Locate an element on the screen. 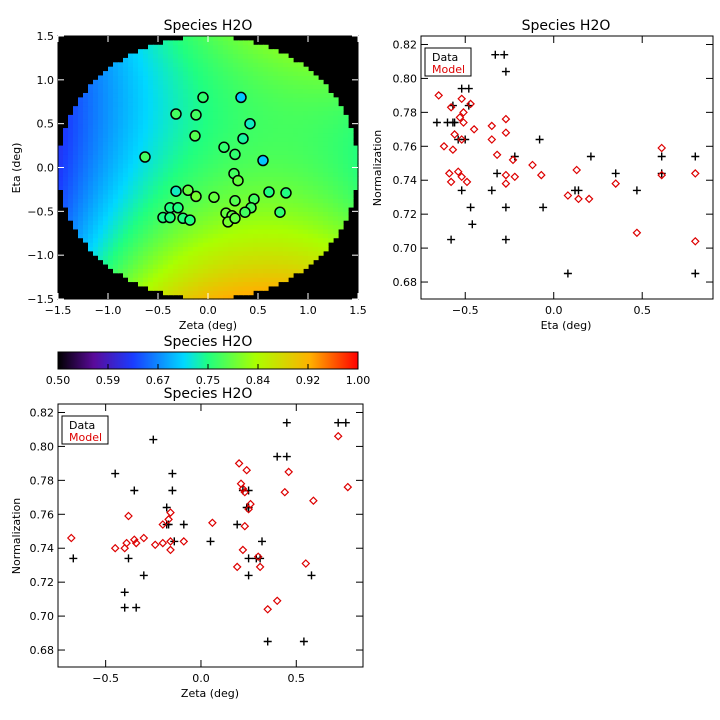  map-ylabel: Eta (deg) is located at coordinates (16, 168).